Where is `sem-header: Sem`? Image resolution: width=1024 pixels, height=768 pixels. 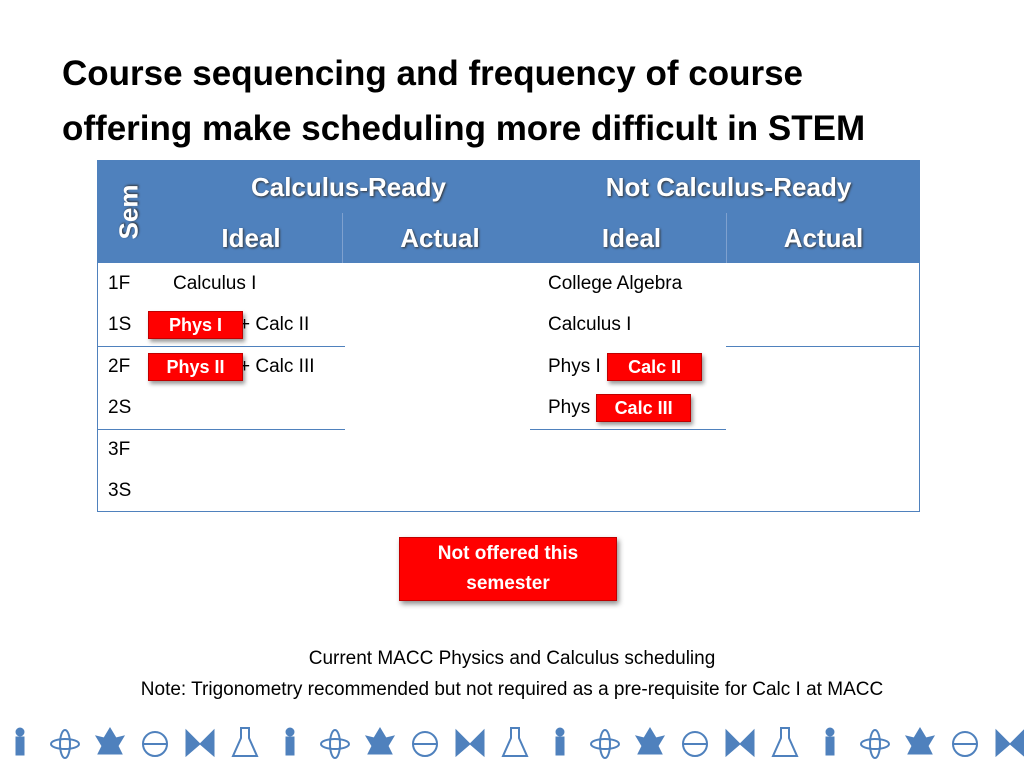
sem-header: Sem is located at coordinates (128, 211).